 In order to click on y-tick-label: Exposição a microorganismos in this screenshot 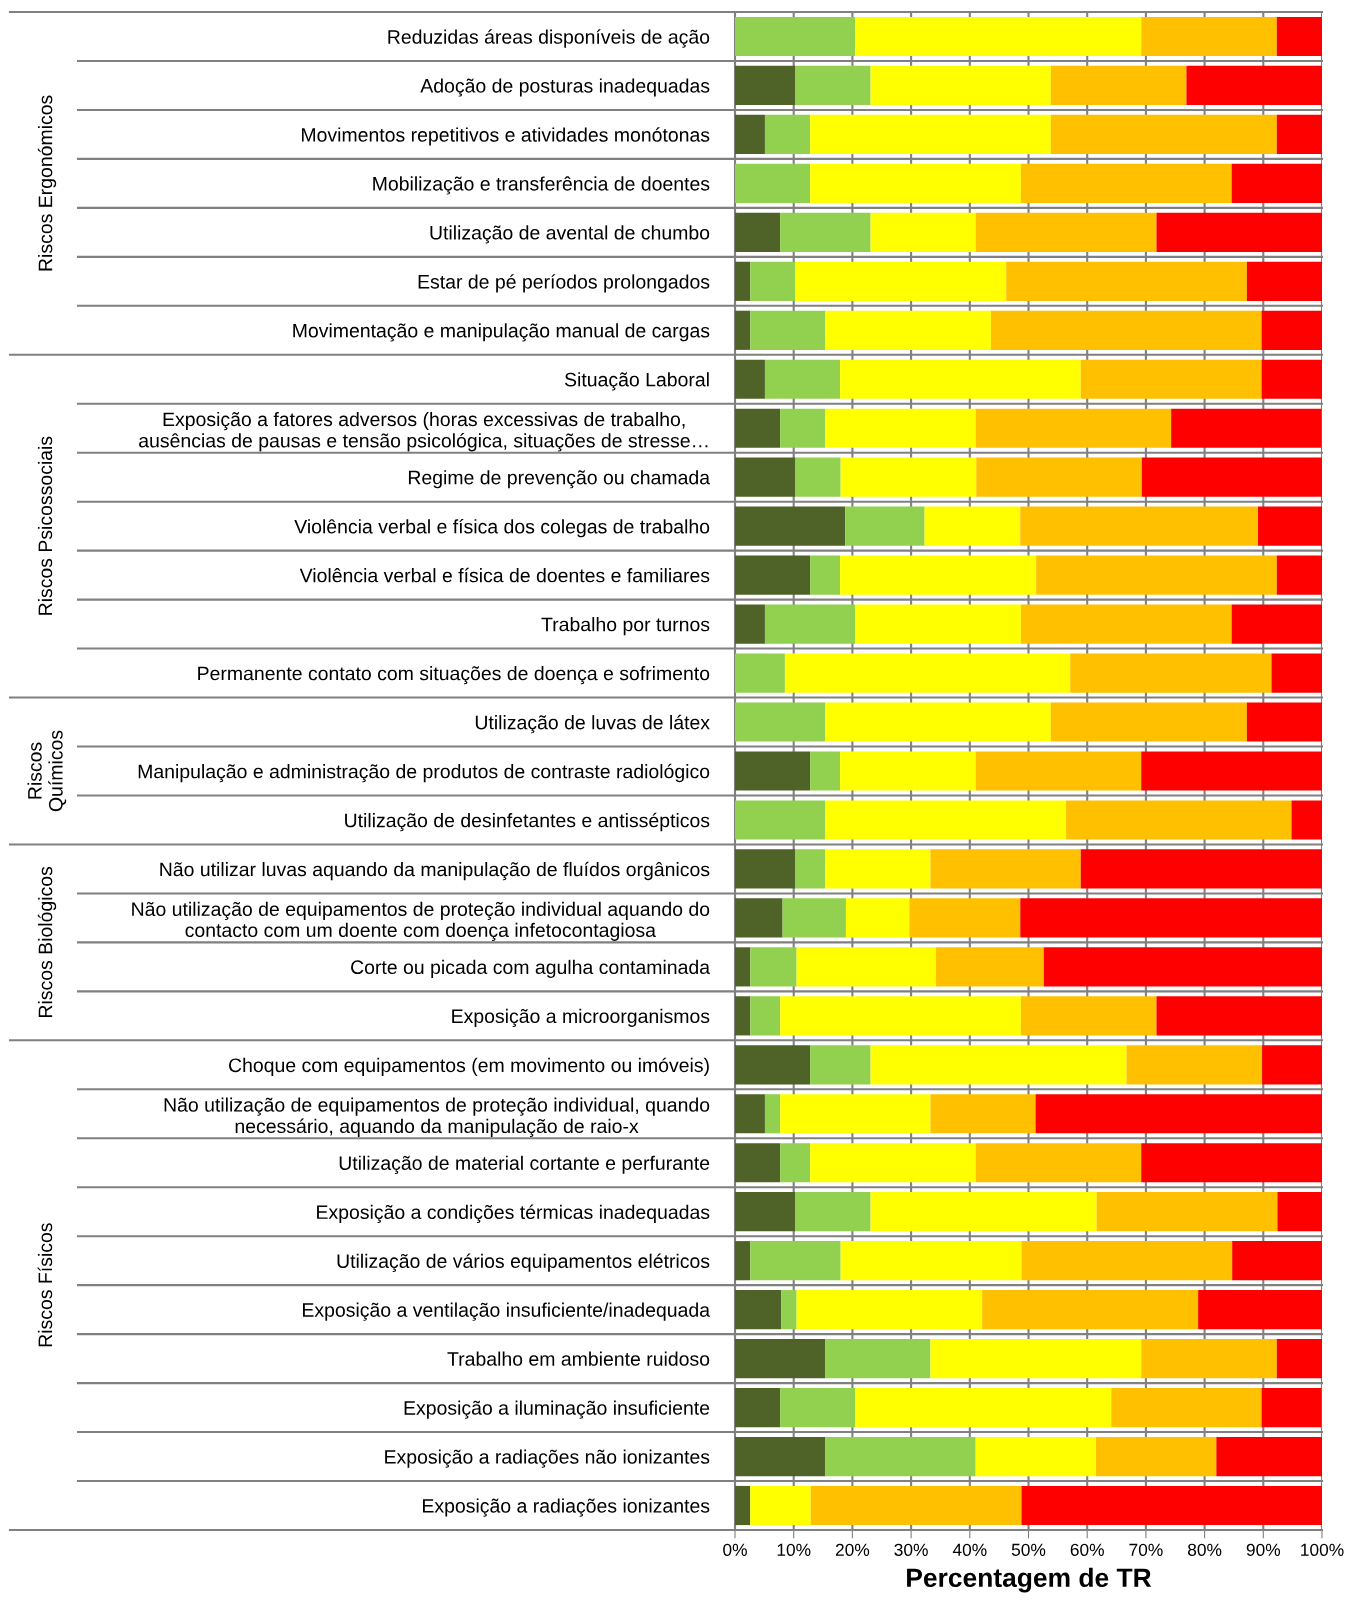, I will do `click(581, 1017)`.